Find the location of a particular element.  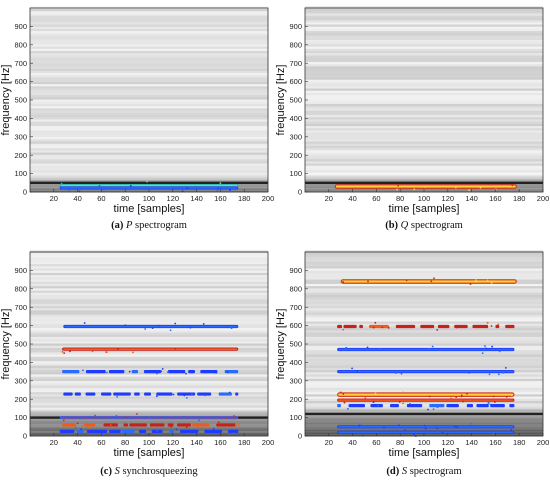

track-100hz is located at coordinates (149, 417).